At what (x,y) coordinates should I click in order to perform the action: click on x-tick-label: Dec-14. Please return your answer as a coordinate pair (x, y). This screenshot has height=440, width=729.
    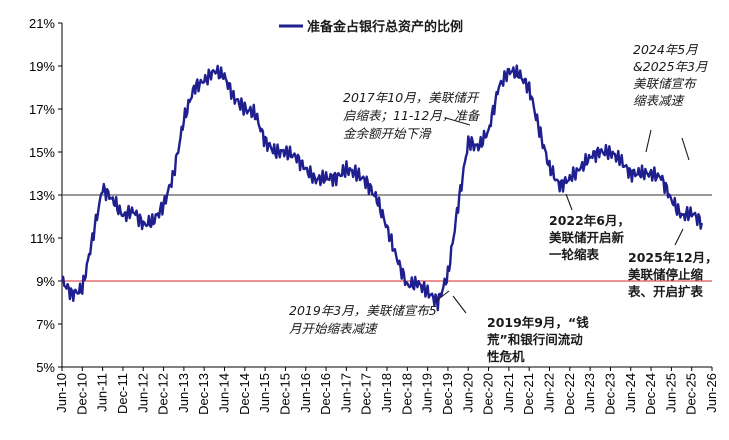
    Looking at the image, I should click on (244, 394).